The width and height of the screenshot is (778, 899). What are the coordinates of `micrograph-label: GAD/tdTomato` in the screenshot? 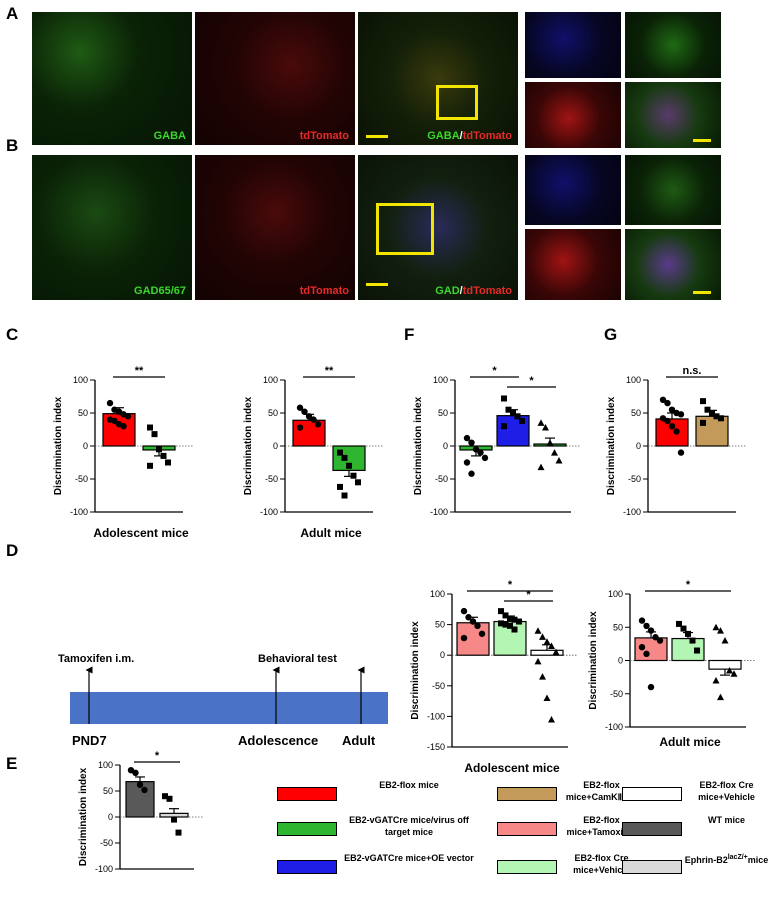 It's located at (473, 291).